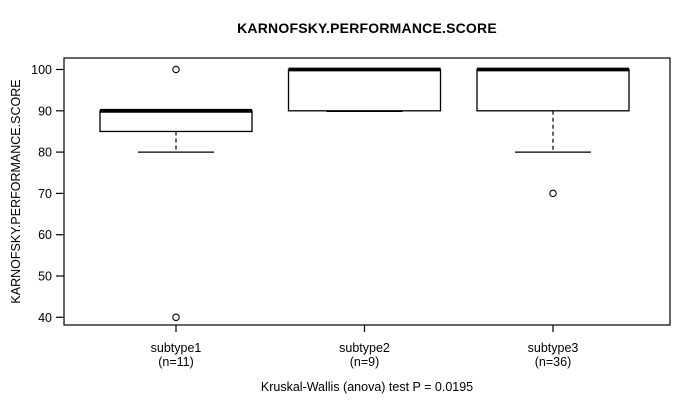 Image resolution: width=700 pixels, height=400 pixels. Describe the element at coordinates (367, 28) in the screenshot. I see `chart-title: KARNOFSKY.PERFORMANCE.SCORE` at that location.